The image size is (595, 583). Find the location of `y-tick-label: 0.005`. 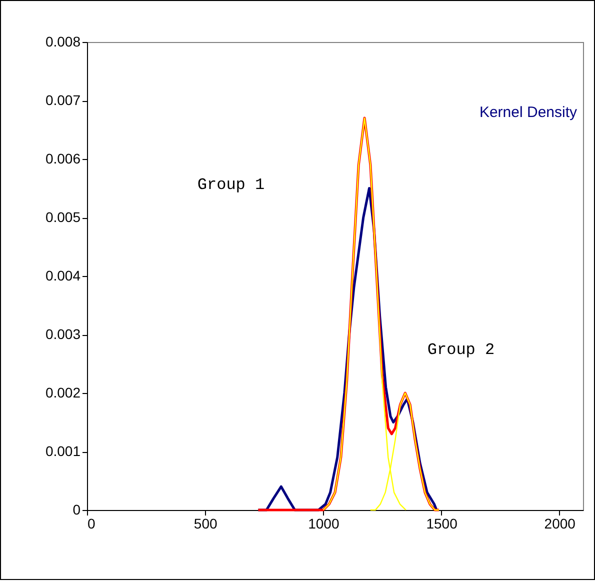

y-tick-label: 0.005 is located at coordinates (63, 217).